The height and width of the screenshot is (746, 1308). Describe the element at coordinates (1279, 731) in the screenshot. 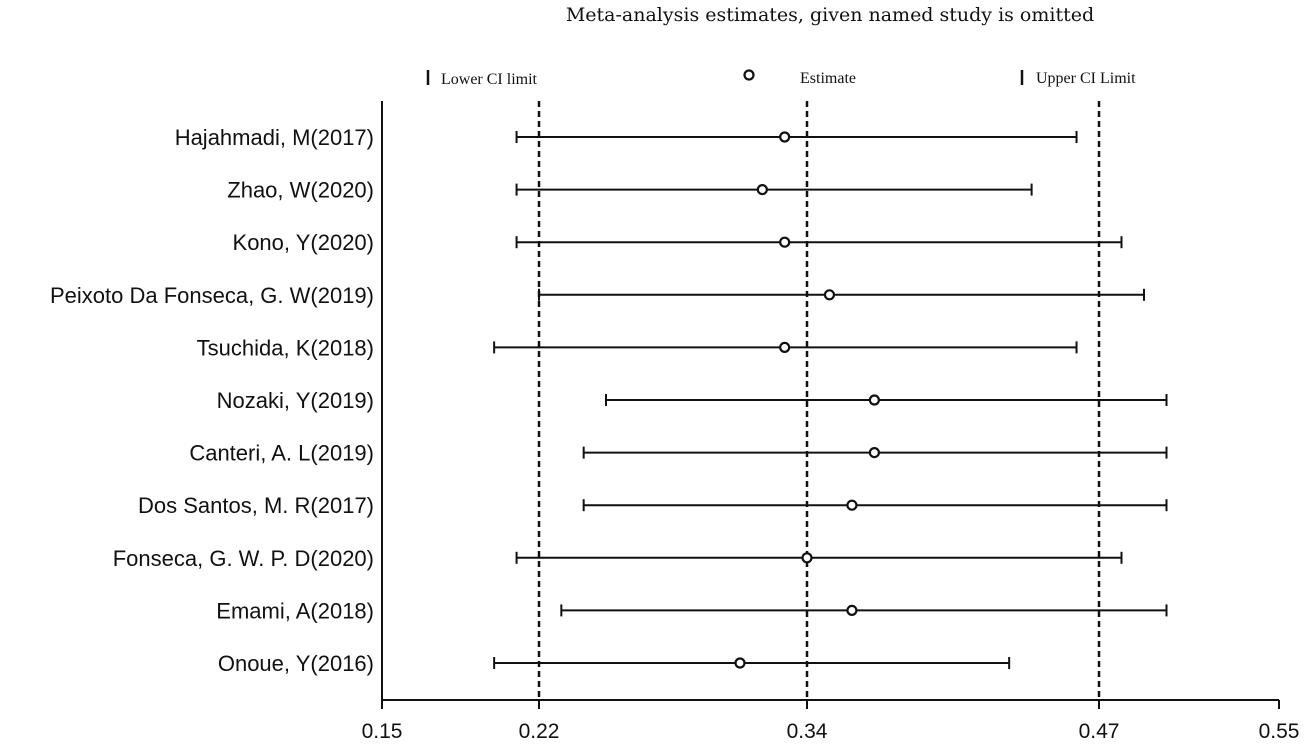

I see `x-tick-label-4: 0.55` at that location.